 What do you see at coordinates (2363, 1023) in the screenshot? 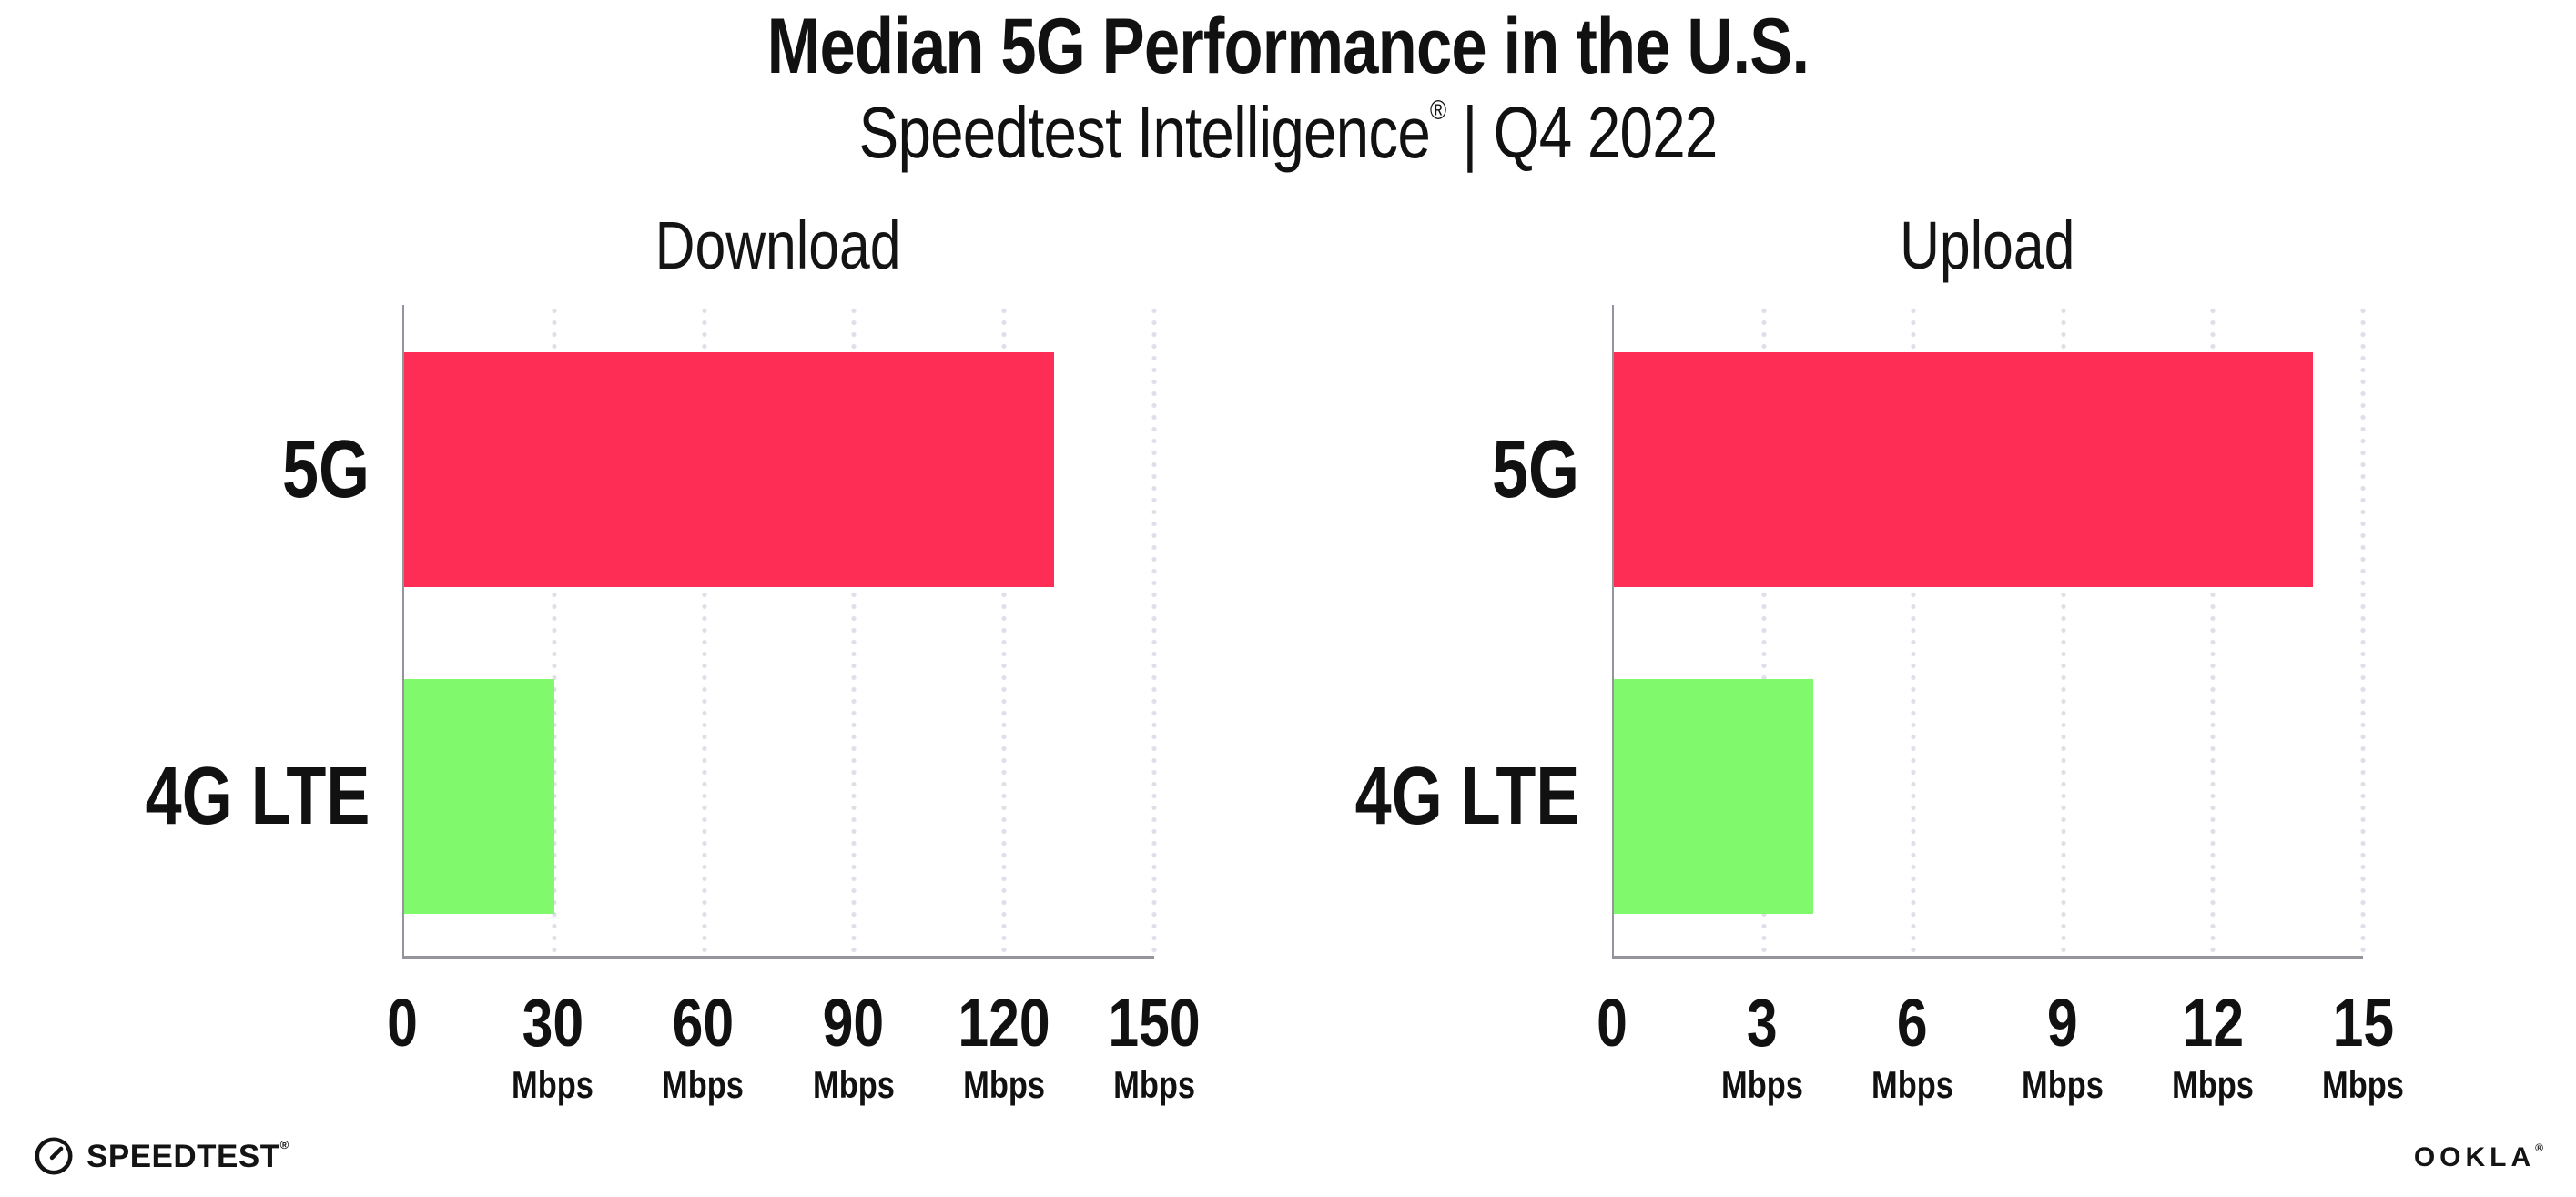
I see `x-tick-value: 15` at bounding box center [2363, 1023].